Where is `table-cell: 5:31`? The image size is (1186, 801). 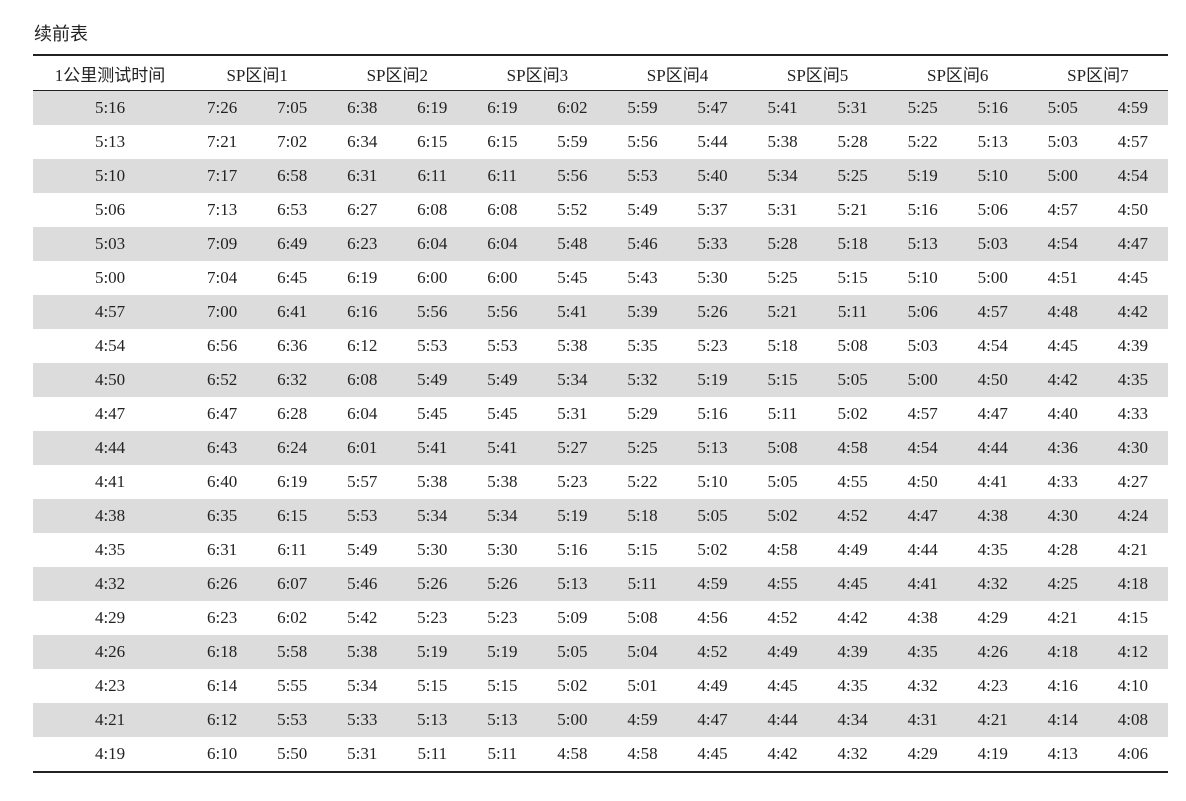
table-cell: 5:31 is located at coordinates (572, 413).